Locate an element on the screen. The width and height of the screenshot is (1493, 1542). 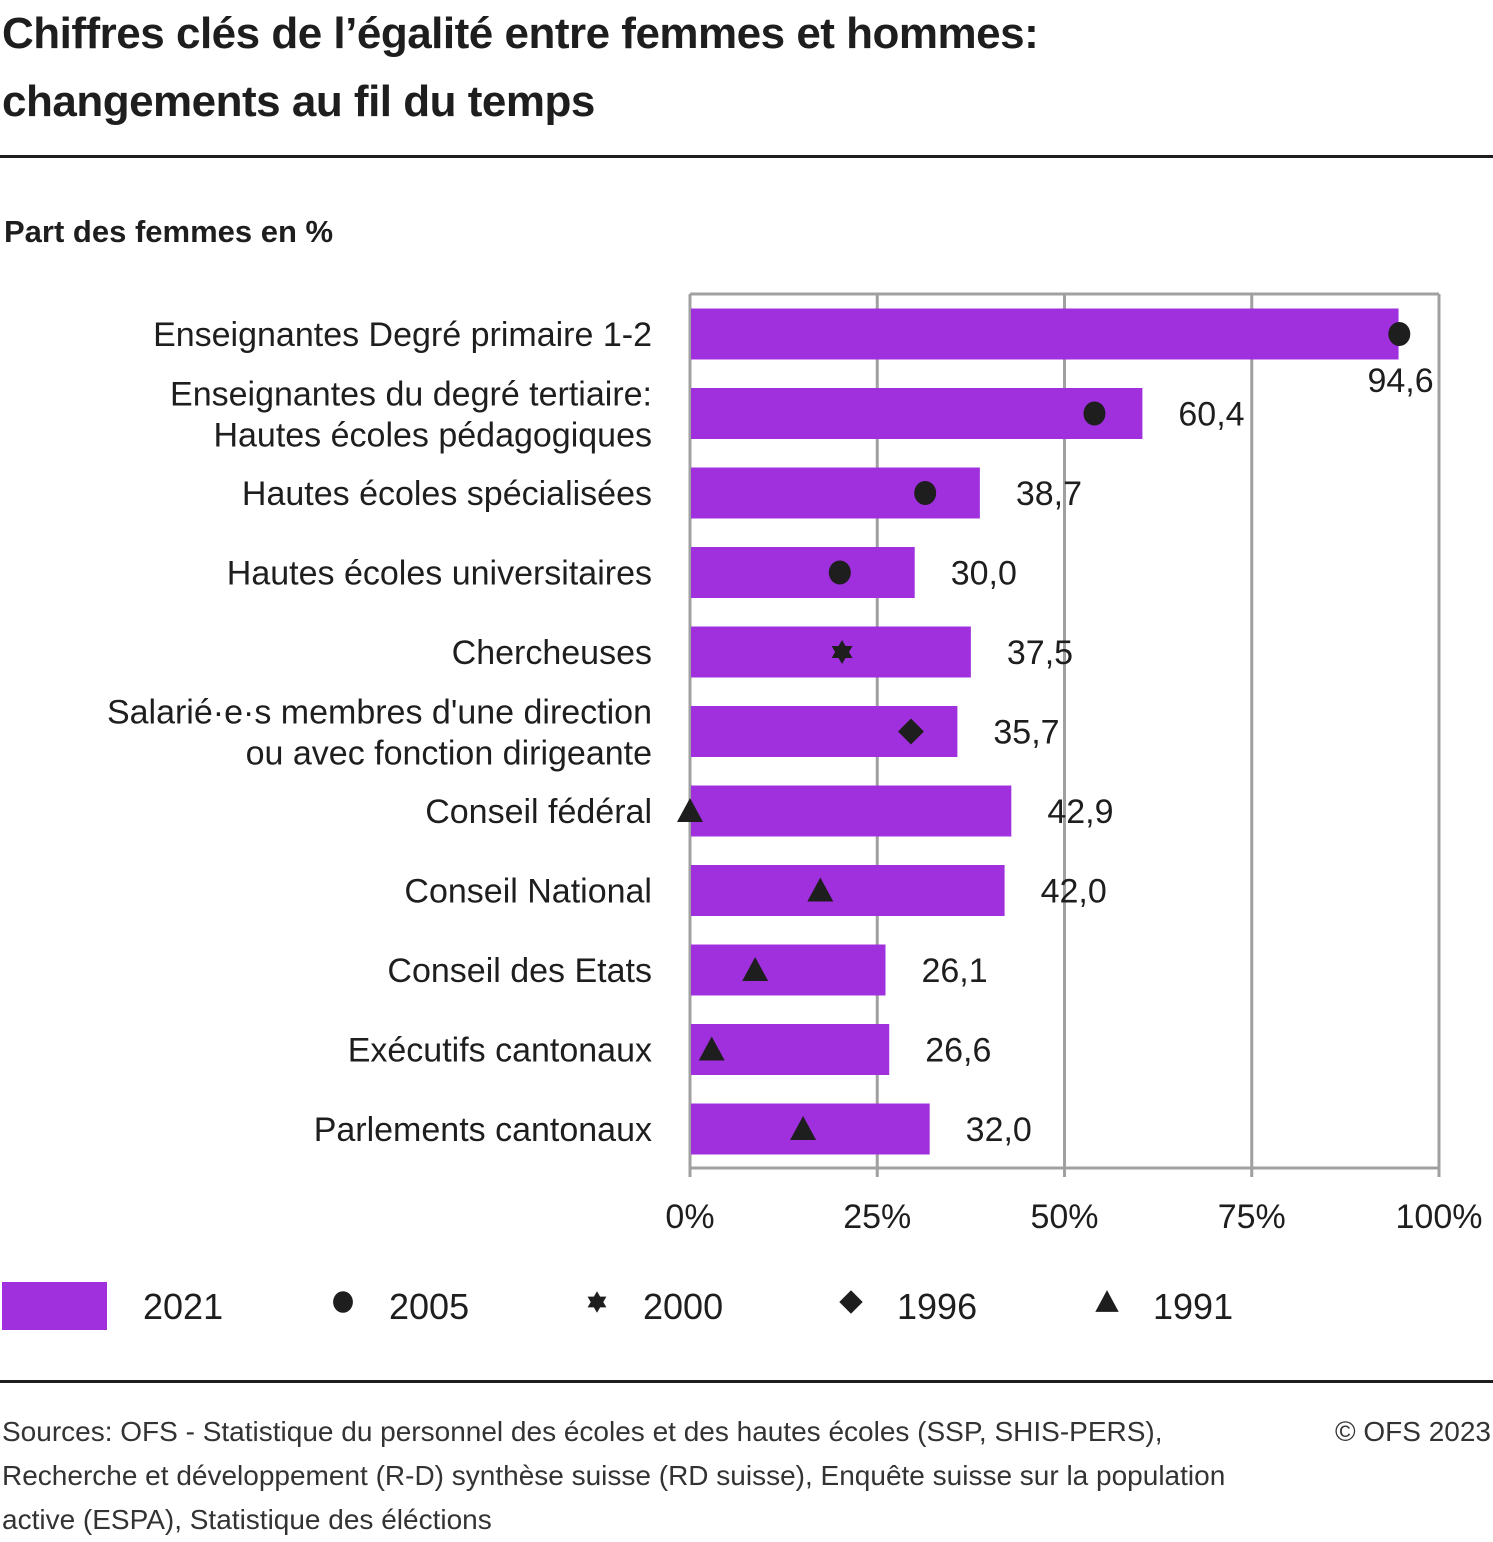
x-axis: 0% 25% 50% 75% 100% is located at coordinates (1074, 1201).